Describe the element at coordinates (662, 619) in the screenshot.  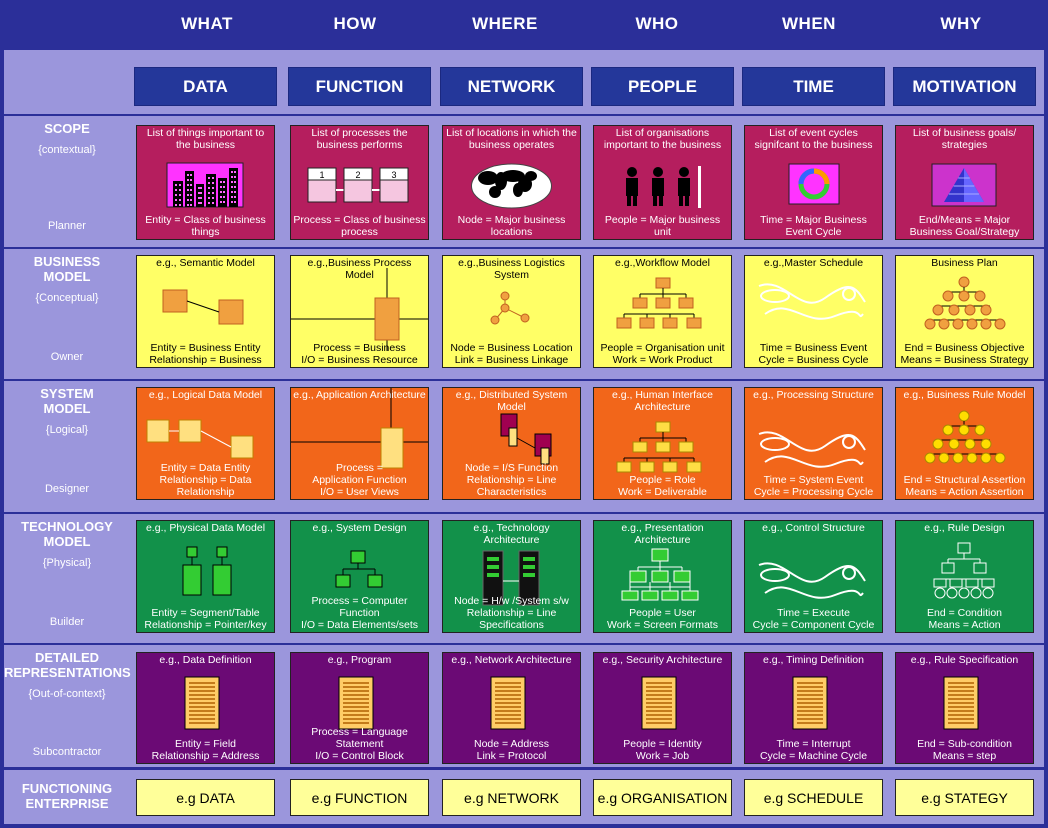
I see `cell-definition: People = User Work = Screen Formats` at that location.